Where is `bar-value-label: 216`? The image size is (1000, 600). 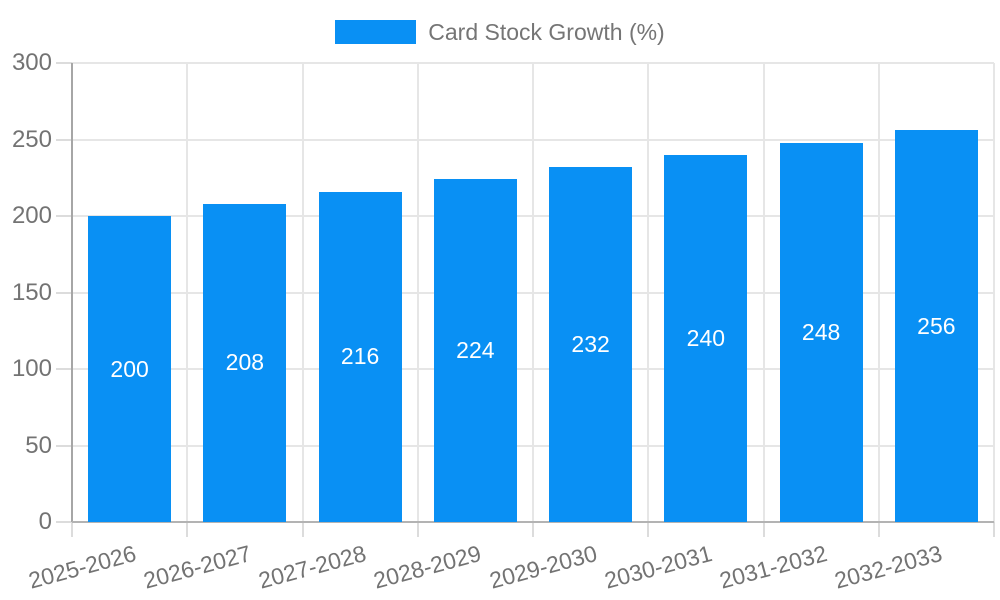
bar-value-label: 216 is located at coordinates (360, 356).